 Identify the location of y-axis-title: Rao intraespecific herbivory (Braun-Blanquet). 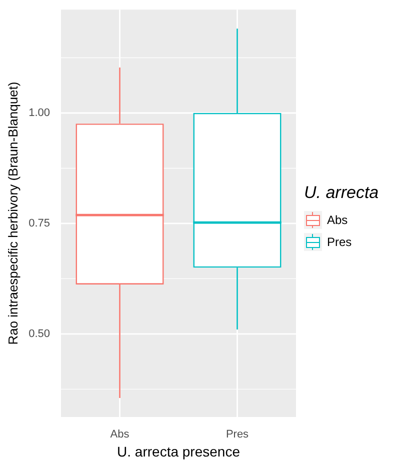
(12, 213).